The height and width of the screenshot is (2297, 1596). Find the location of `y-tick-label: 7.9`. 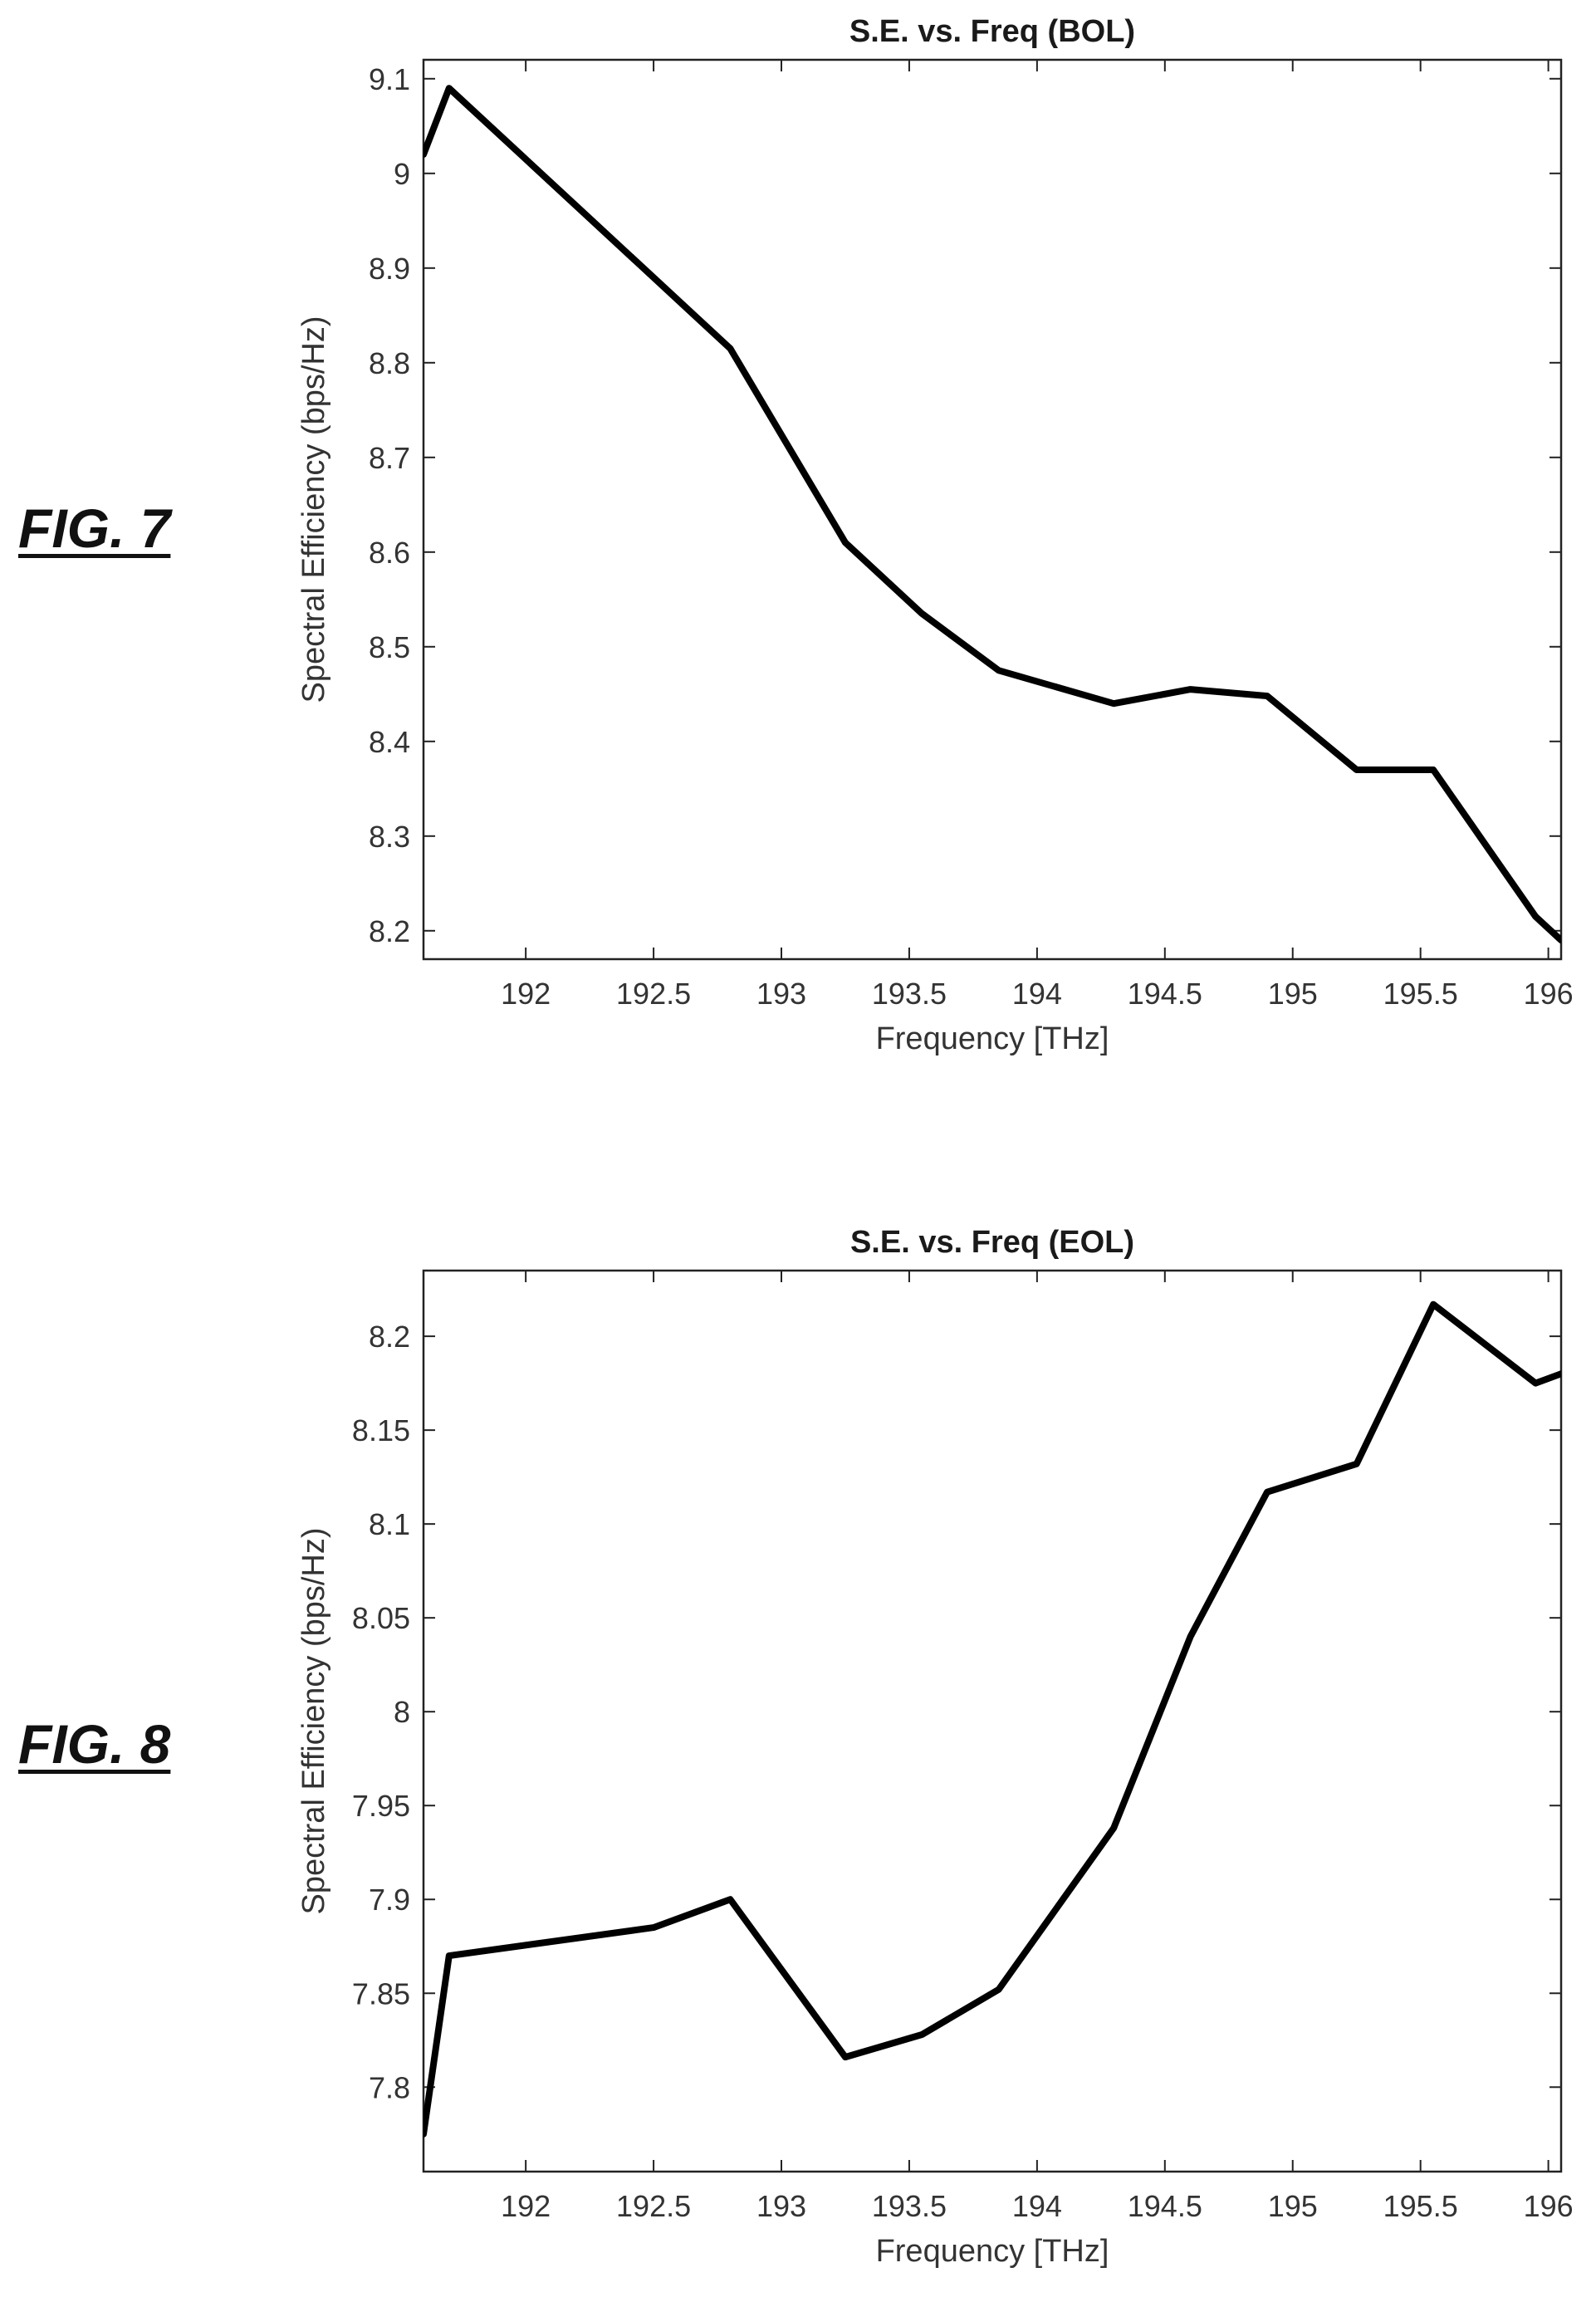

y-tick-label: 7.9 is located at coordinates (389, 1900).